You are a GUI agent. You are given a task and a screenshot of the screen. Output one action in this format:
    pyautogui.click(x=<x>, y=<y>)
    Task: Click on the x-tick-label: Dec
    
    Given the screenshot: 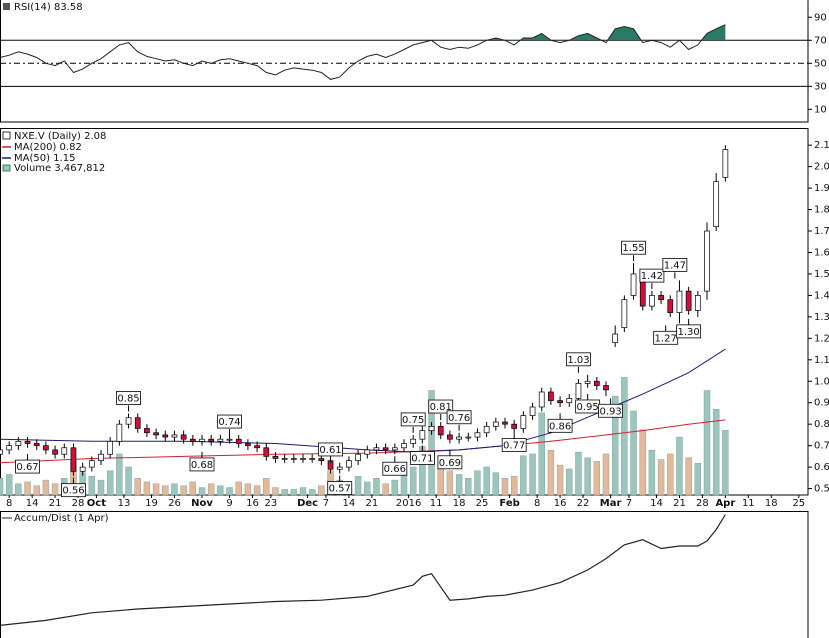 What is the action you would take?
    pyautogui.click(x=307, y=503)
    